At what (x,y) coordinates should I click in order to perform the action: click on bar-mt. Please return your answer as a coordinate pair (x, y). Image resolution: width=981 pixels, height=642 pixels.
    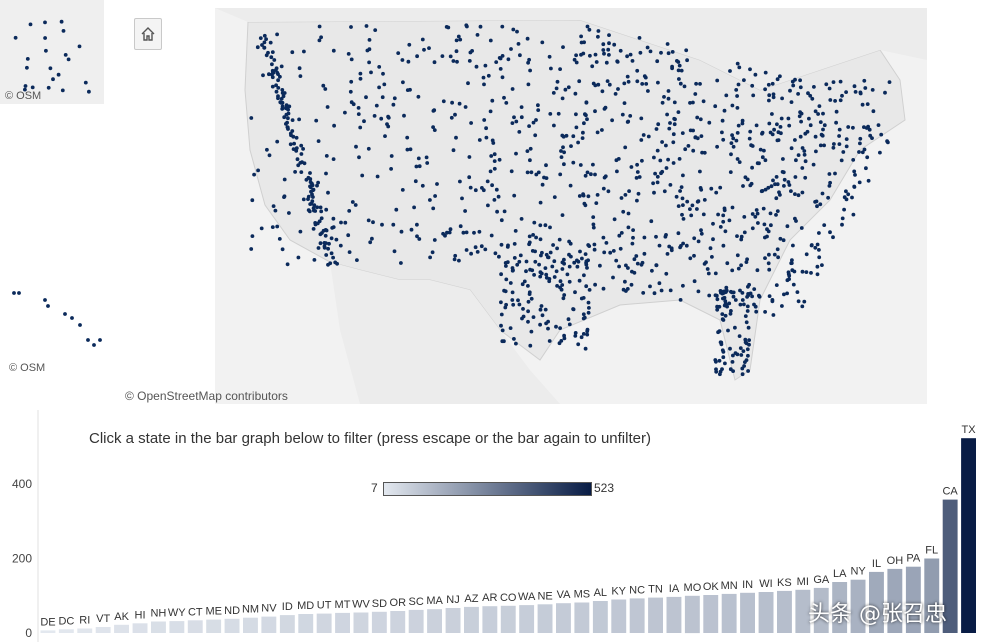
    Looking at the image, I should click on (342, 622).